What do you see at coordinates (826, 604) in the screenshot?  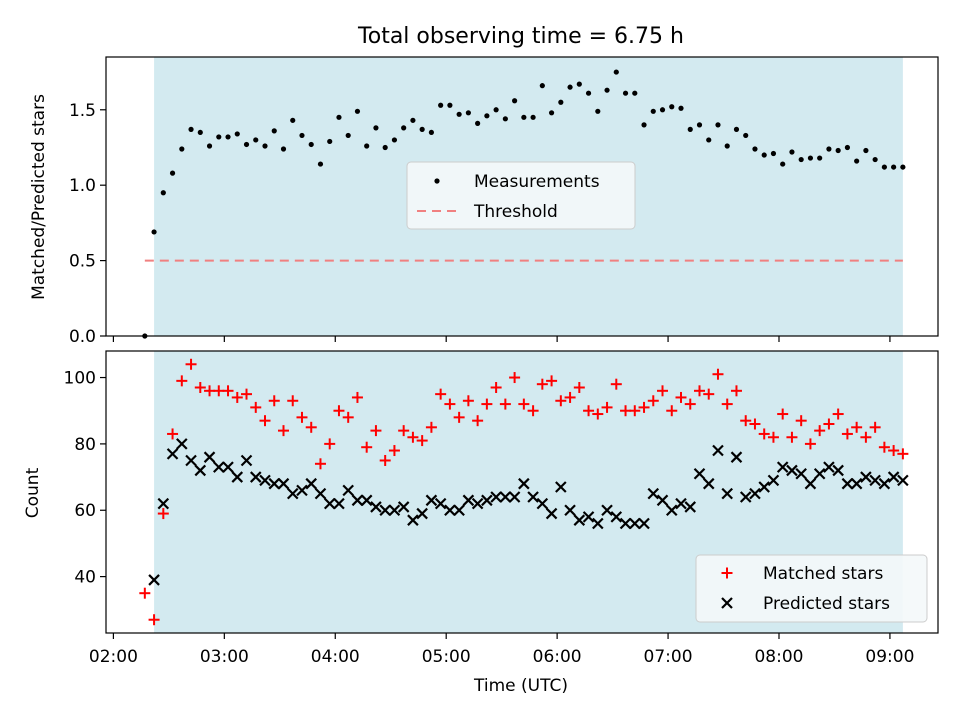 I see `legend-predicted-label: Predicted stars` at bounding box center [826, 604].